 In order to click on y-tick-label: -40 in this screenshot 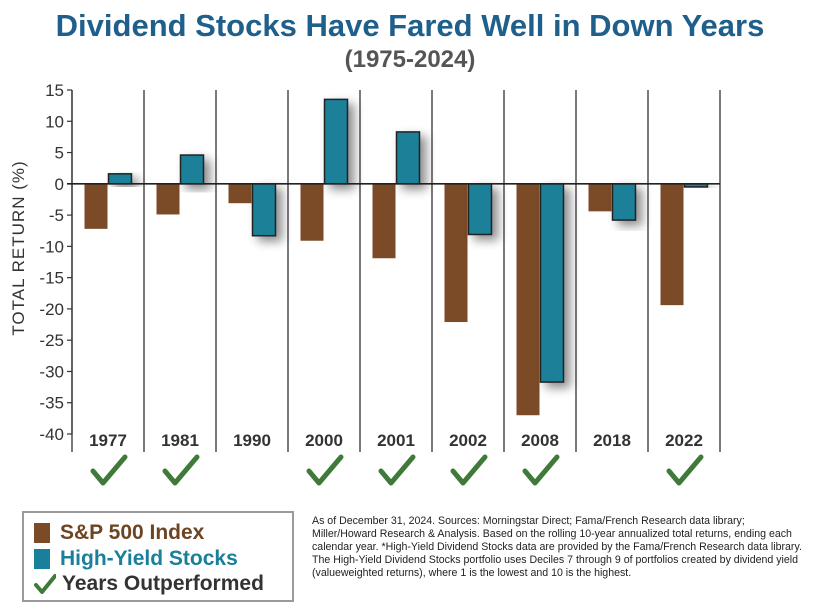, I will do `click(51, 434)`.